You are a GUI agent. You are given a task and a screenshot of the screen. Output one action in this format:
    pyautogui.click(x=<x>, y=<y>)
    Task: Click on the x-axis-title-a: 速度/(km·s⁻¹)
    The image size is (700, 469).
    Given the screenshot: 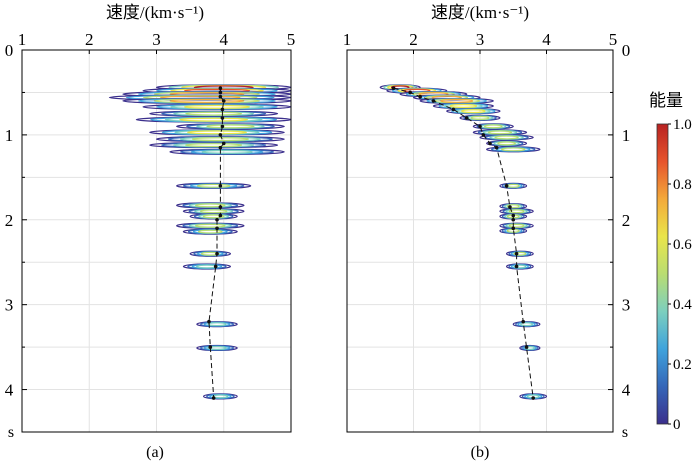 What is the action you would take?
    pyautogui.click(x=155, y=12)
    